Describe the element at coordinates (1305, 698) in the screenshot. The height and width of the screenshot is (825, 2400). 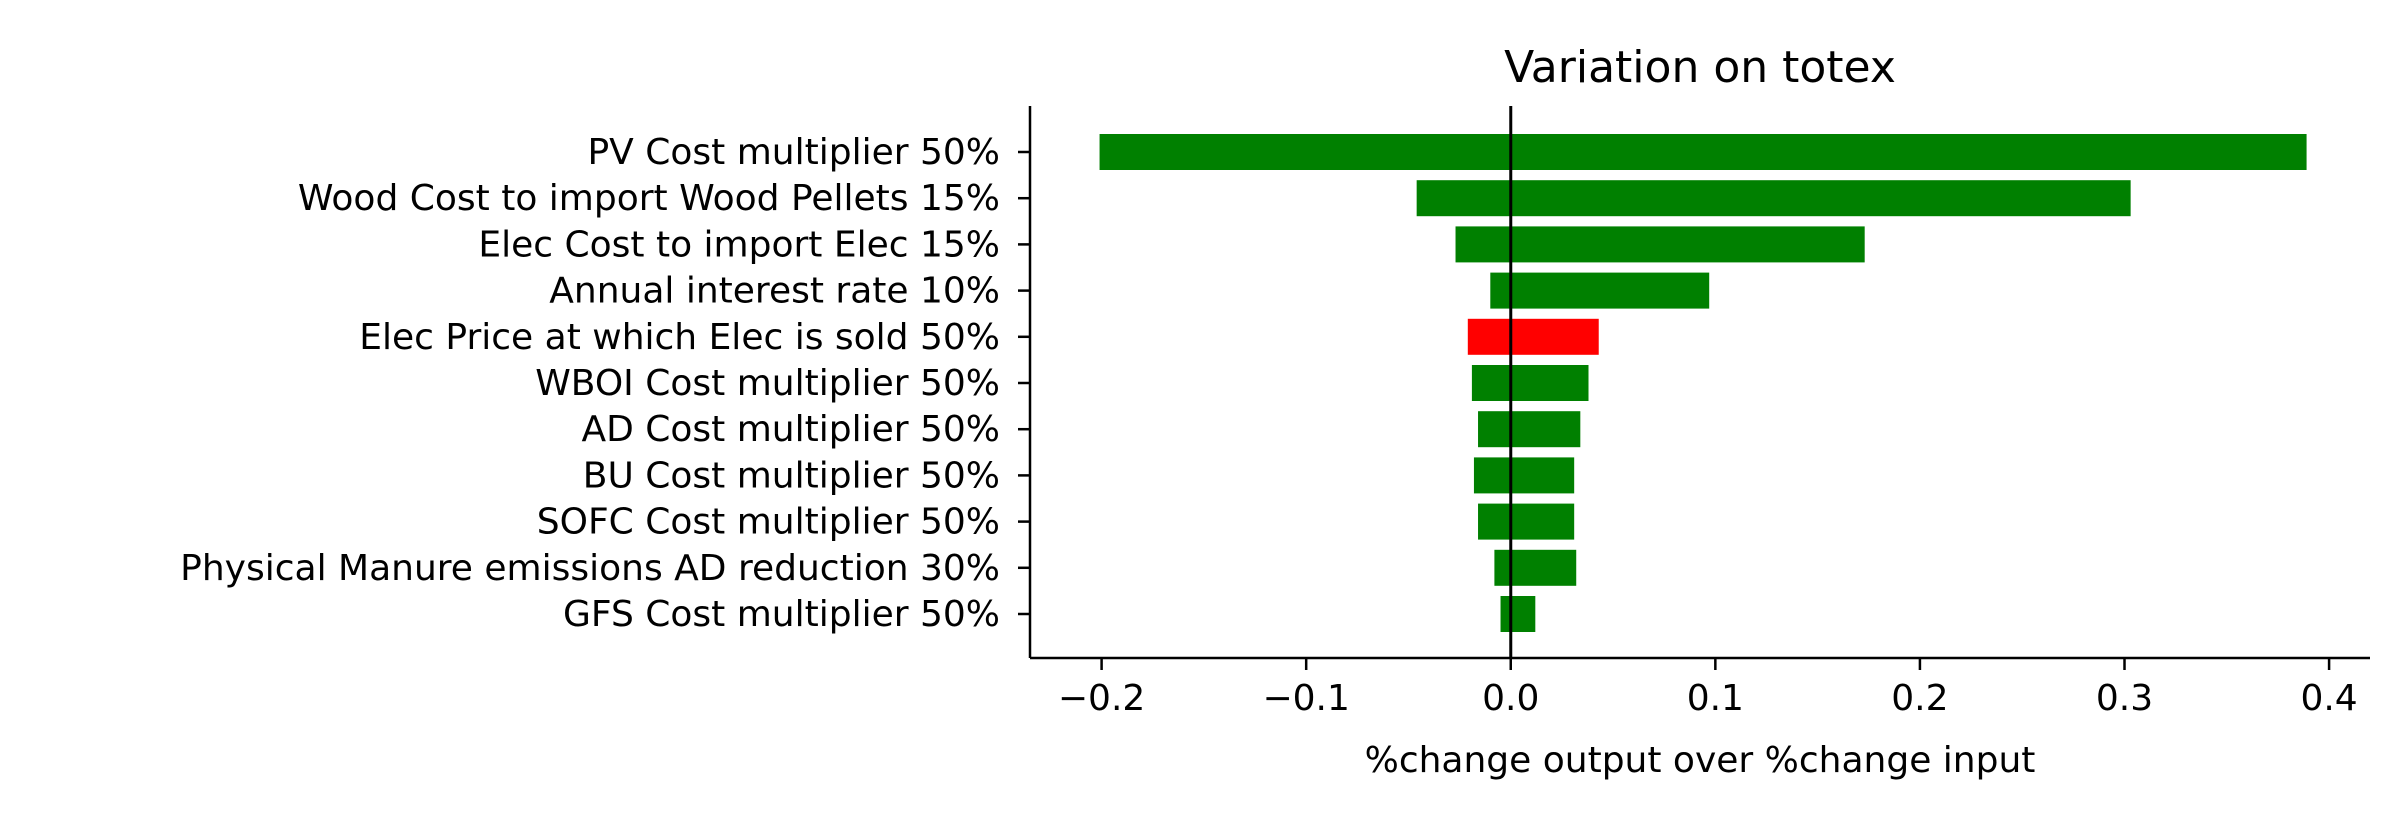
I see `x-tick-label: −0.1` at that location.